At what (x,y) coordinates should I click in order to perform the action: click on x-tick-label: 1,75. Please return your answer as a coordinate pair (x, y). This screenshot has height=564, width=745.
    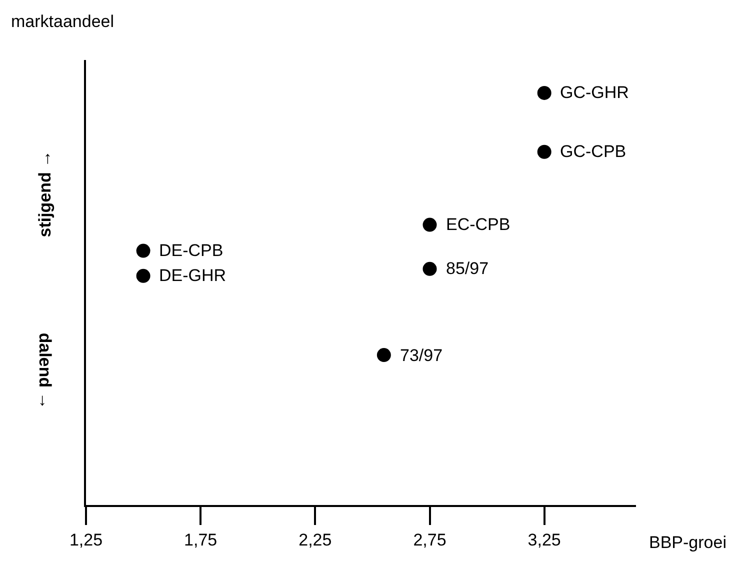
    Looking at the image, I should click on (201, 540).